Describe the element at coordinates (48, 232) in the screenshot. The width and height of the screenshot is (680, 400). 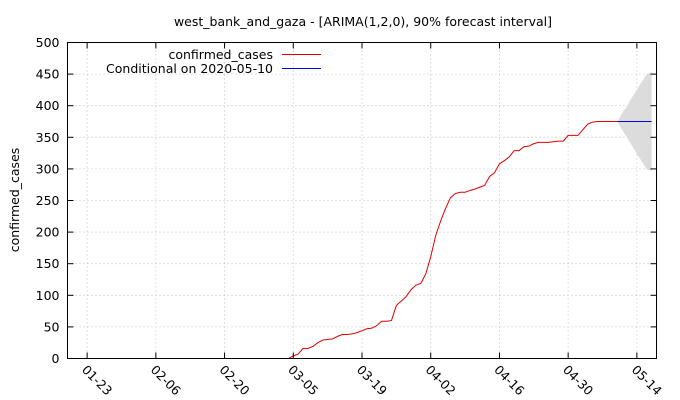
I see `y-tick-label: 200` at that location.